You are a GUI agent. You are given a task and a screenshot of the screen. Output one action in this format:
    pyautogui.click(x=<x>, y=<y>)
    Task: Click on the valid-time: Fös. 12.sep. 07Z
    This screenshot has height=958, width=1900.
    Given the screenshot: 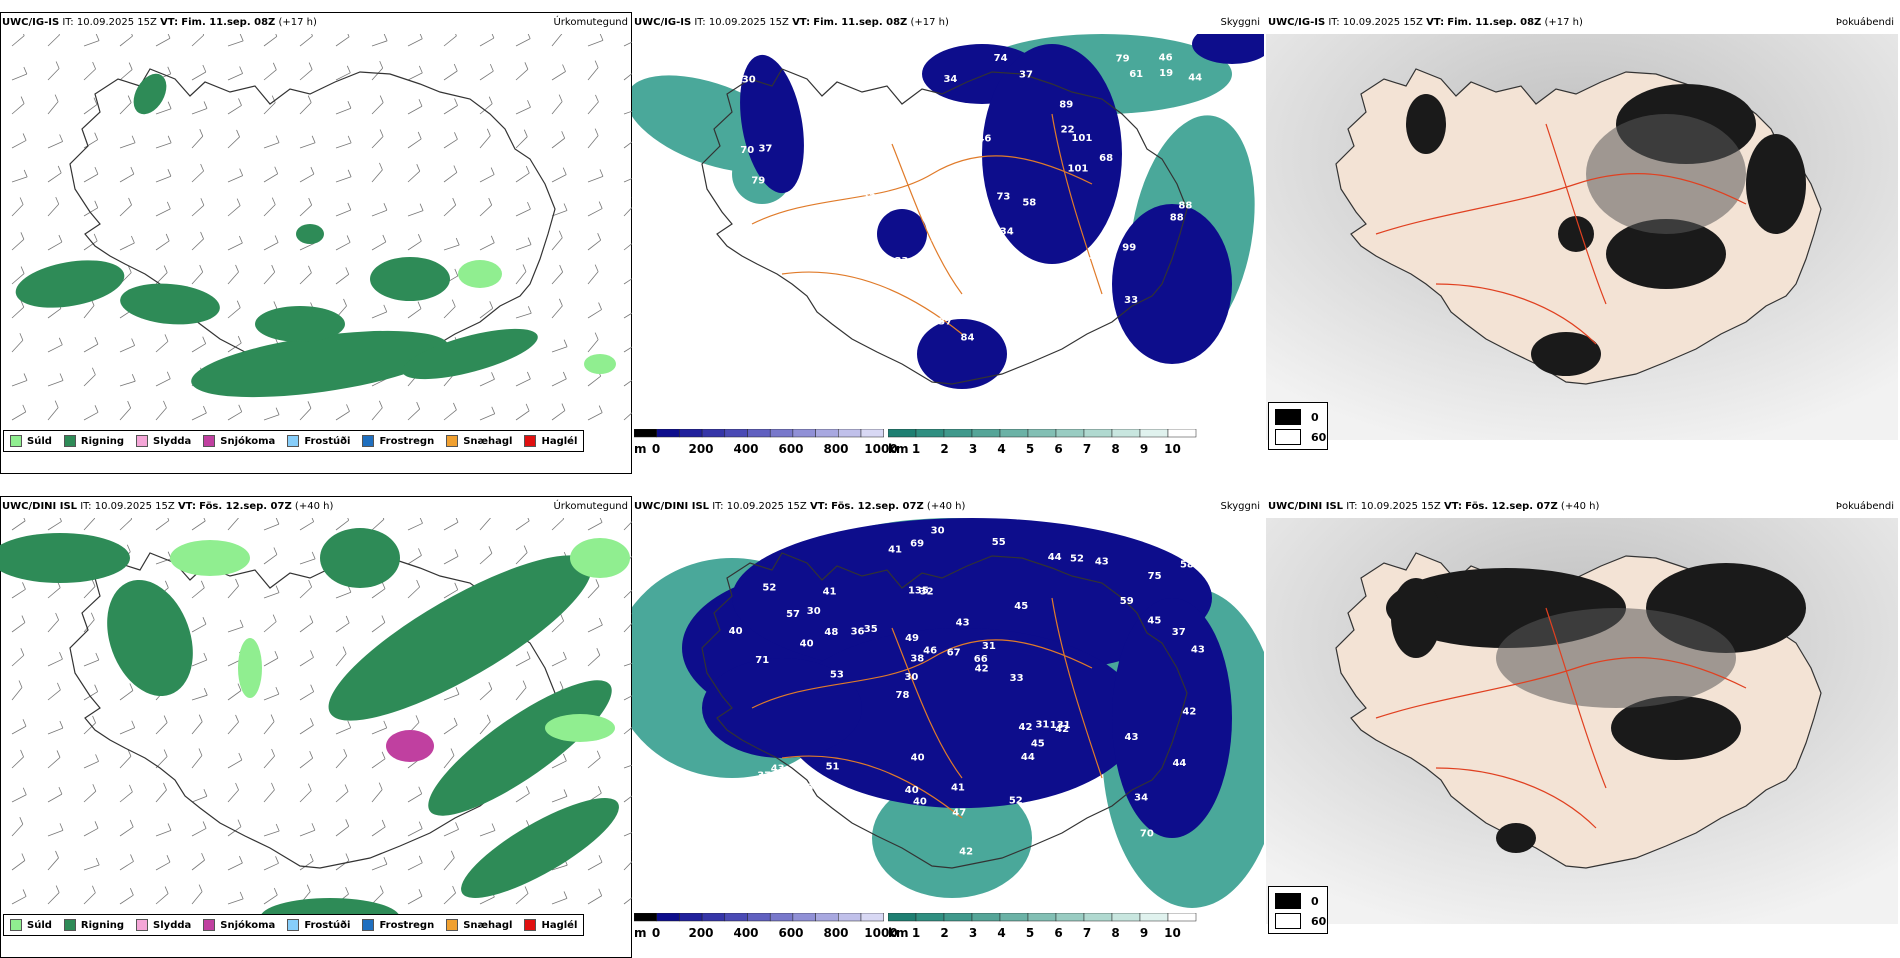 What is the action you would take?
    pyautogui.click(x=877, y=506)
    